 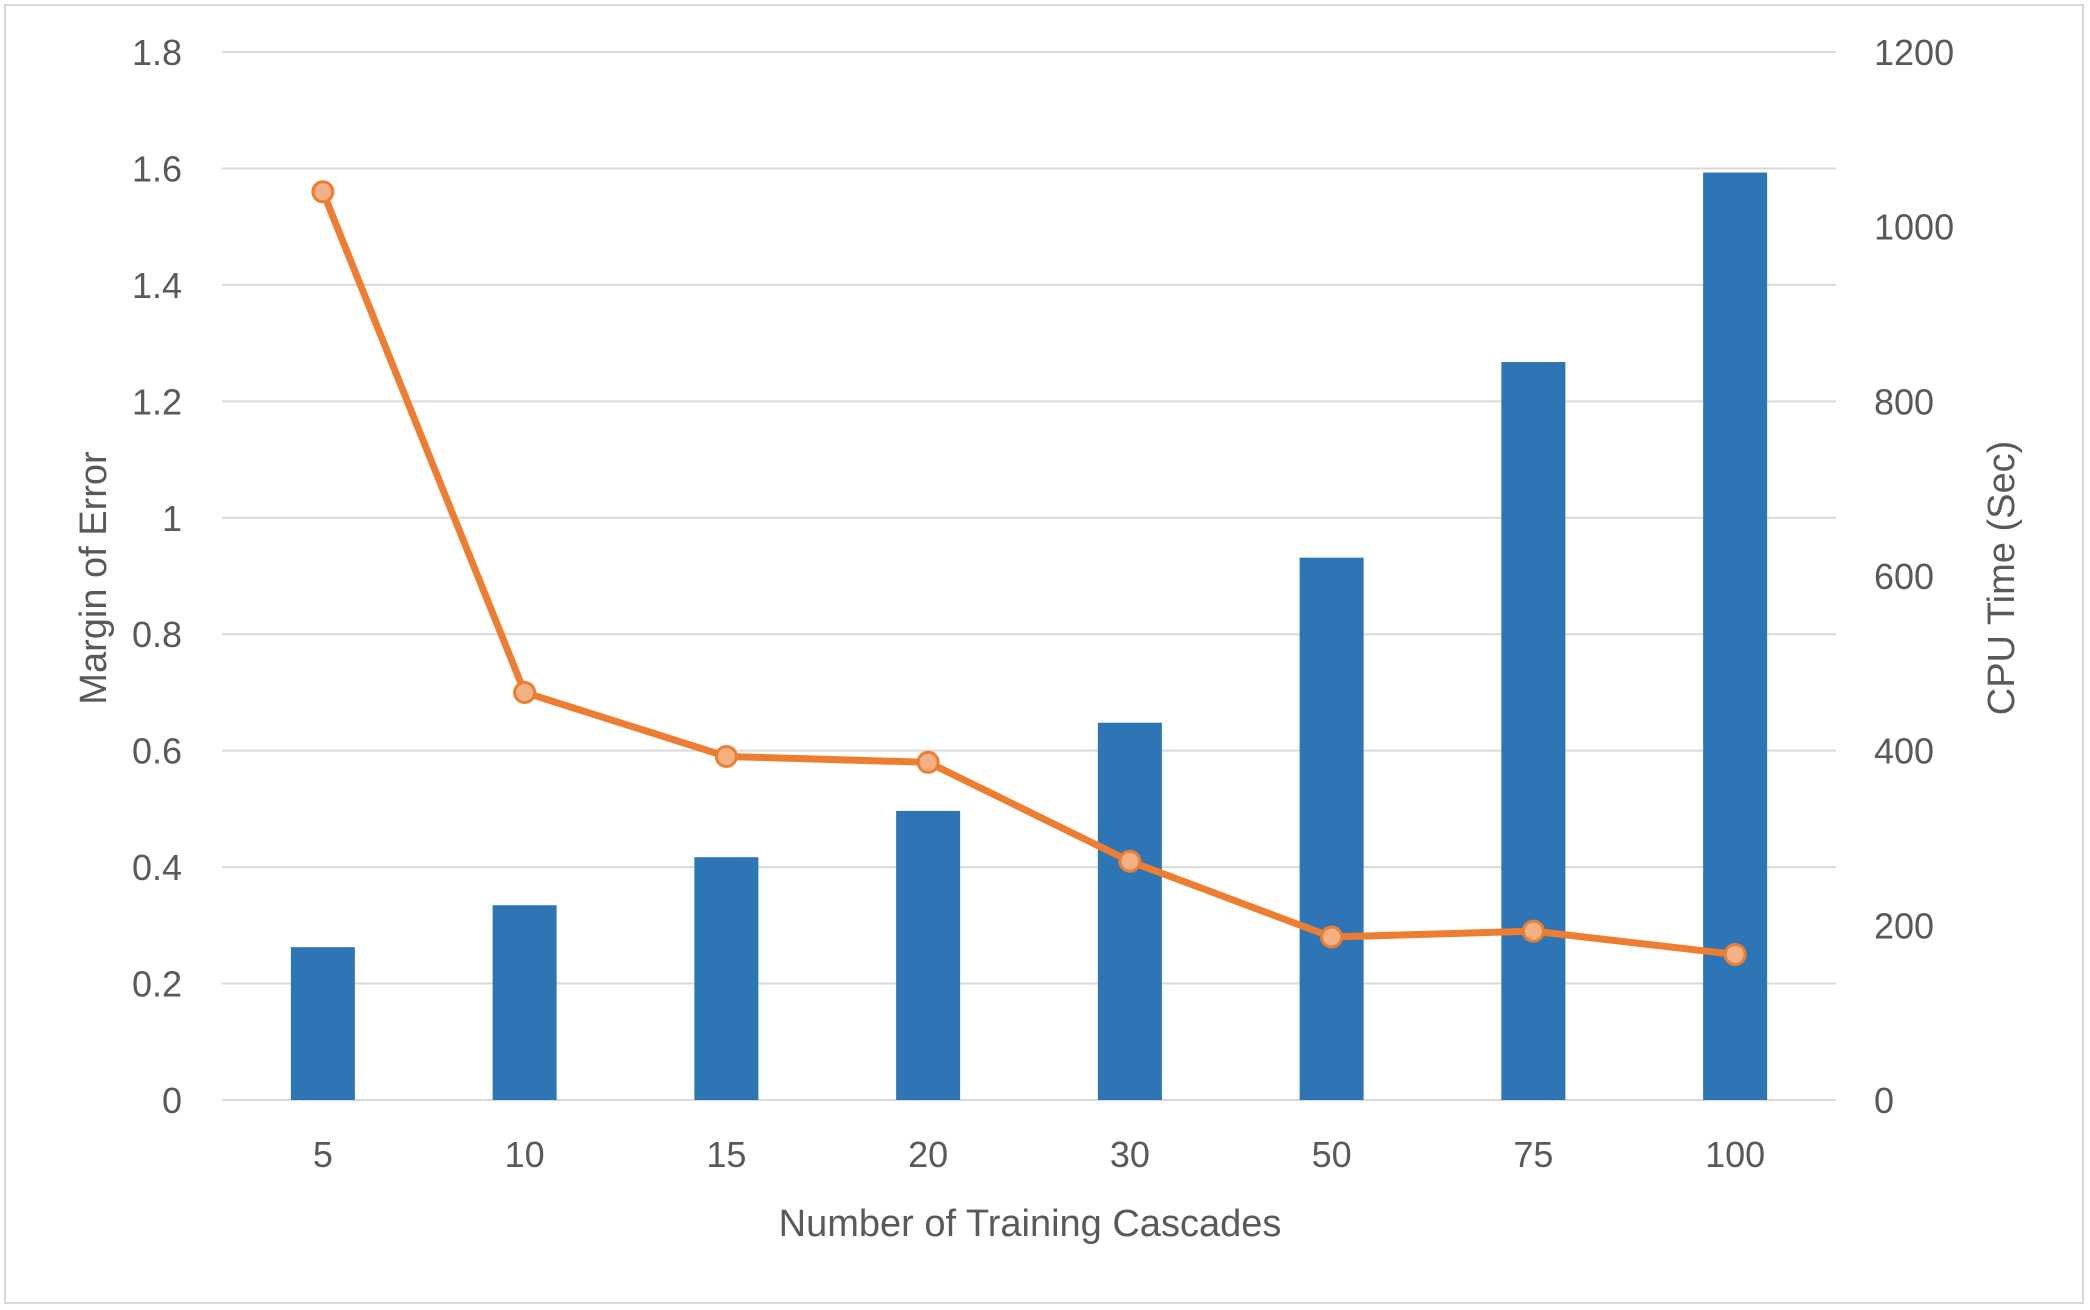 I want to click on y-tick-label: 0.4, so click(x=157, y=867).